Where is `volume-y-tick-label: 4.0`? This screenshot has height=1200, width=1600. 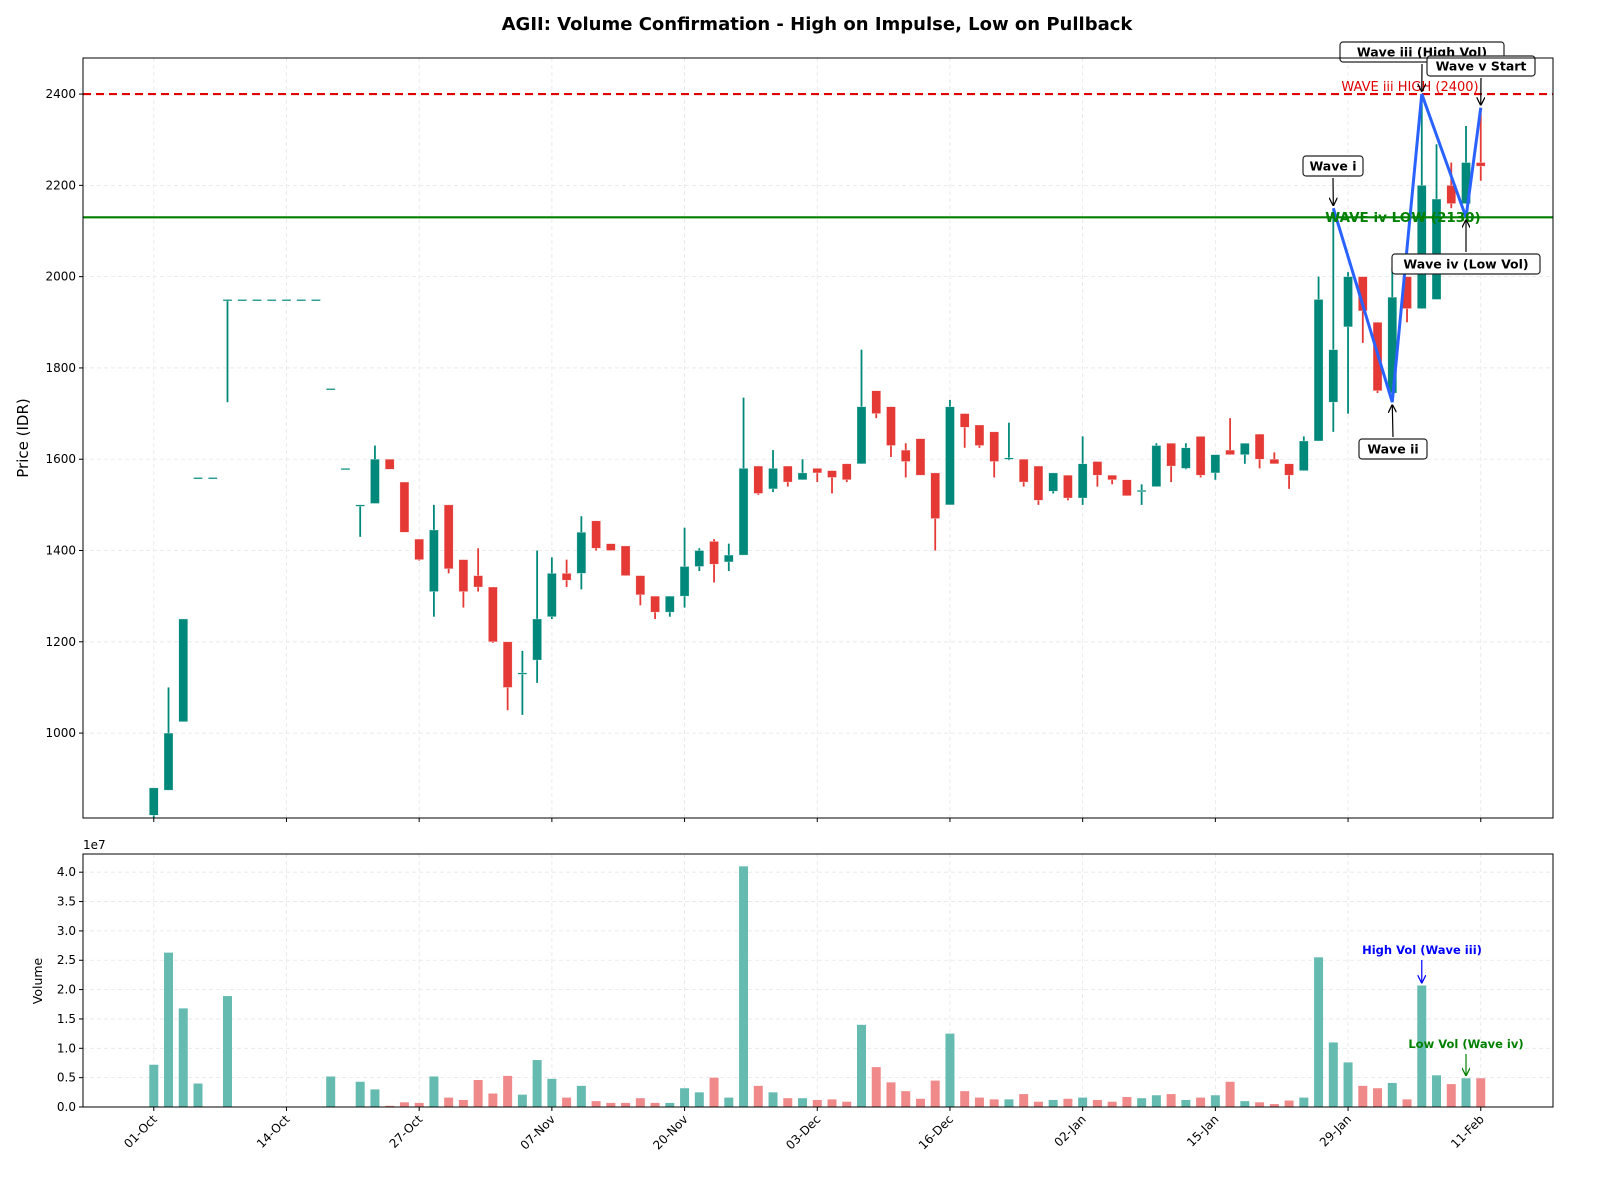 volume-y-tick-label: 4.0 is located at coordinates (66, 872).